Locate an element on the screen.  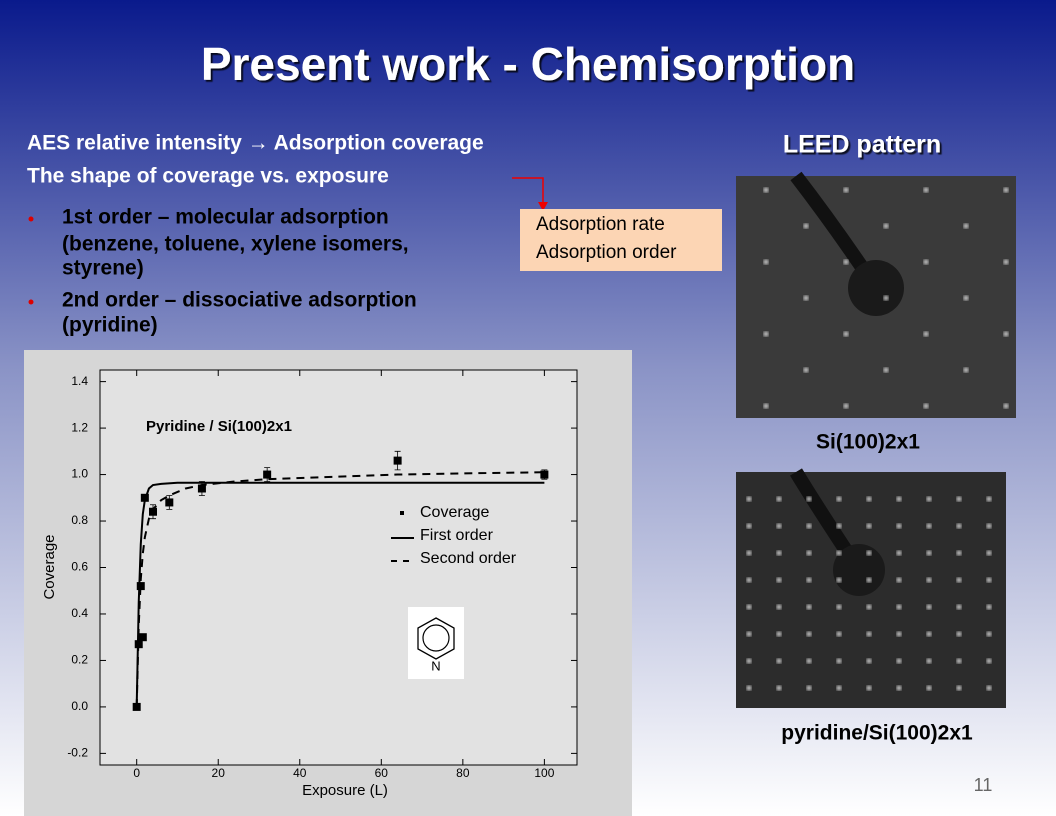
legend-label: Second order is located at coordinates (468, 558).